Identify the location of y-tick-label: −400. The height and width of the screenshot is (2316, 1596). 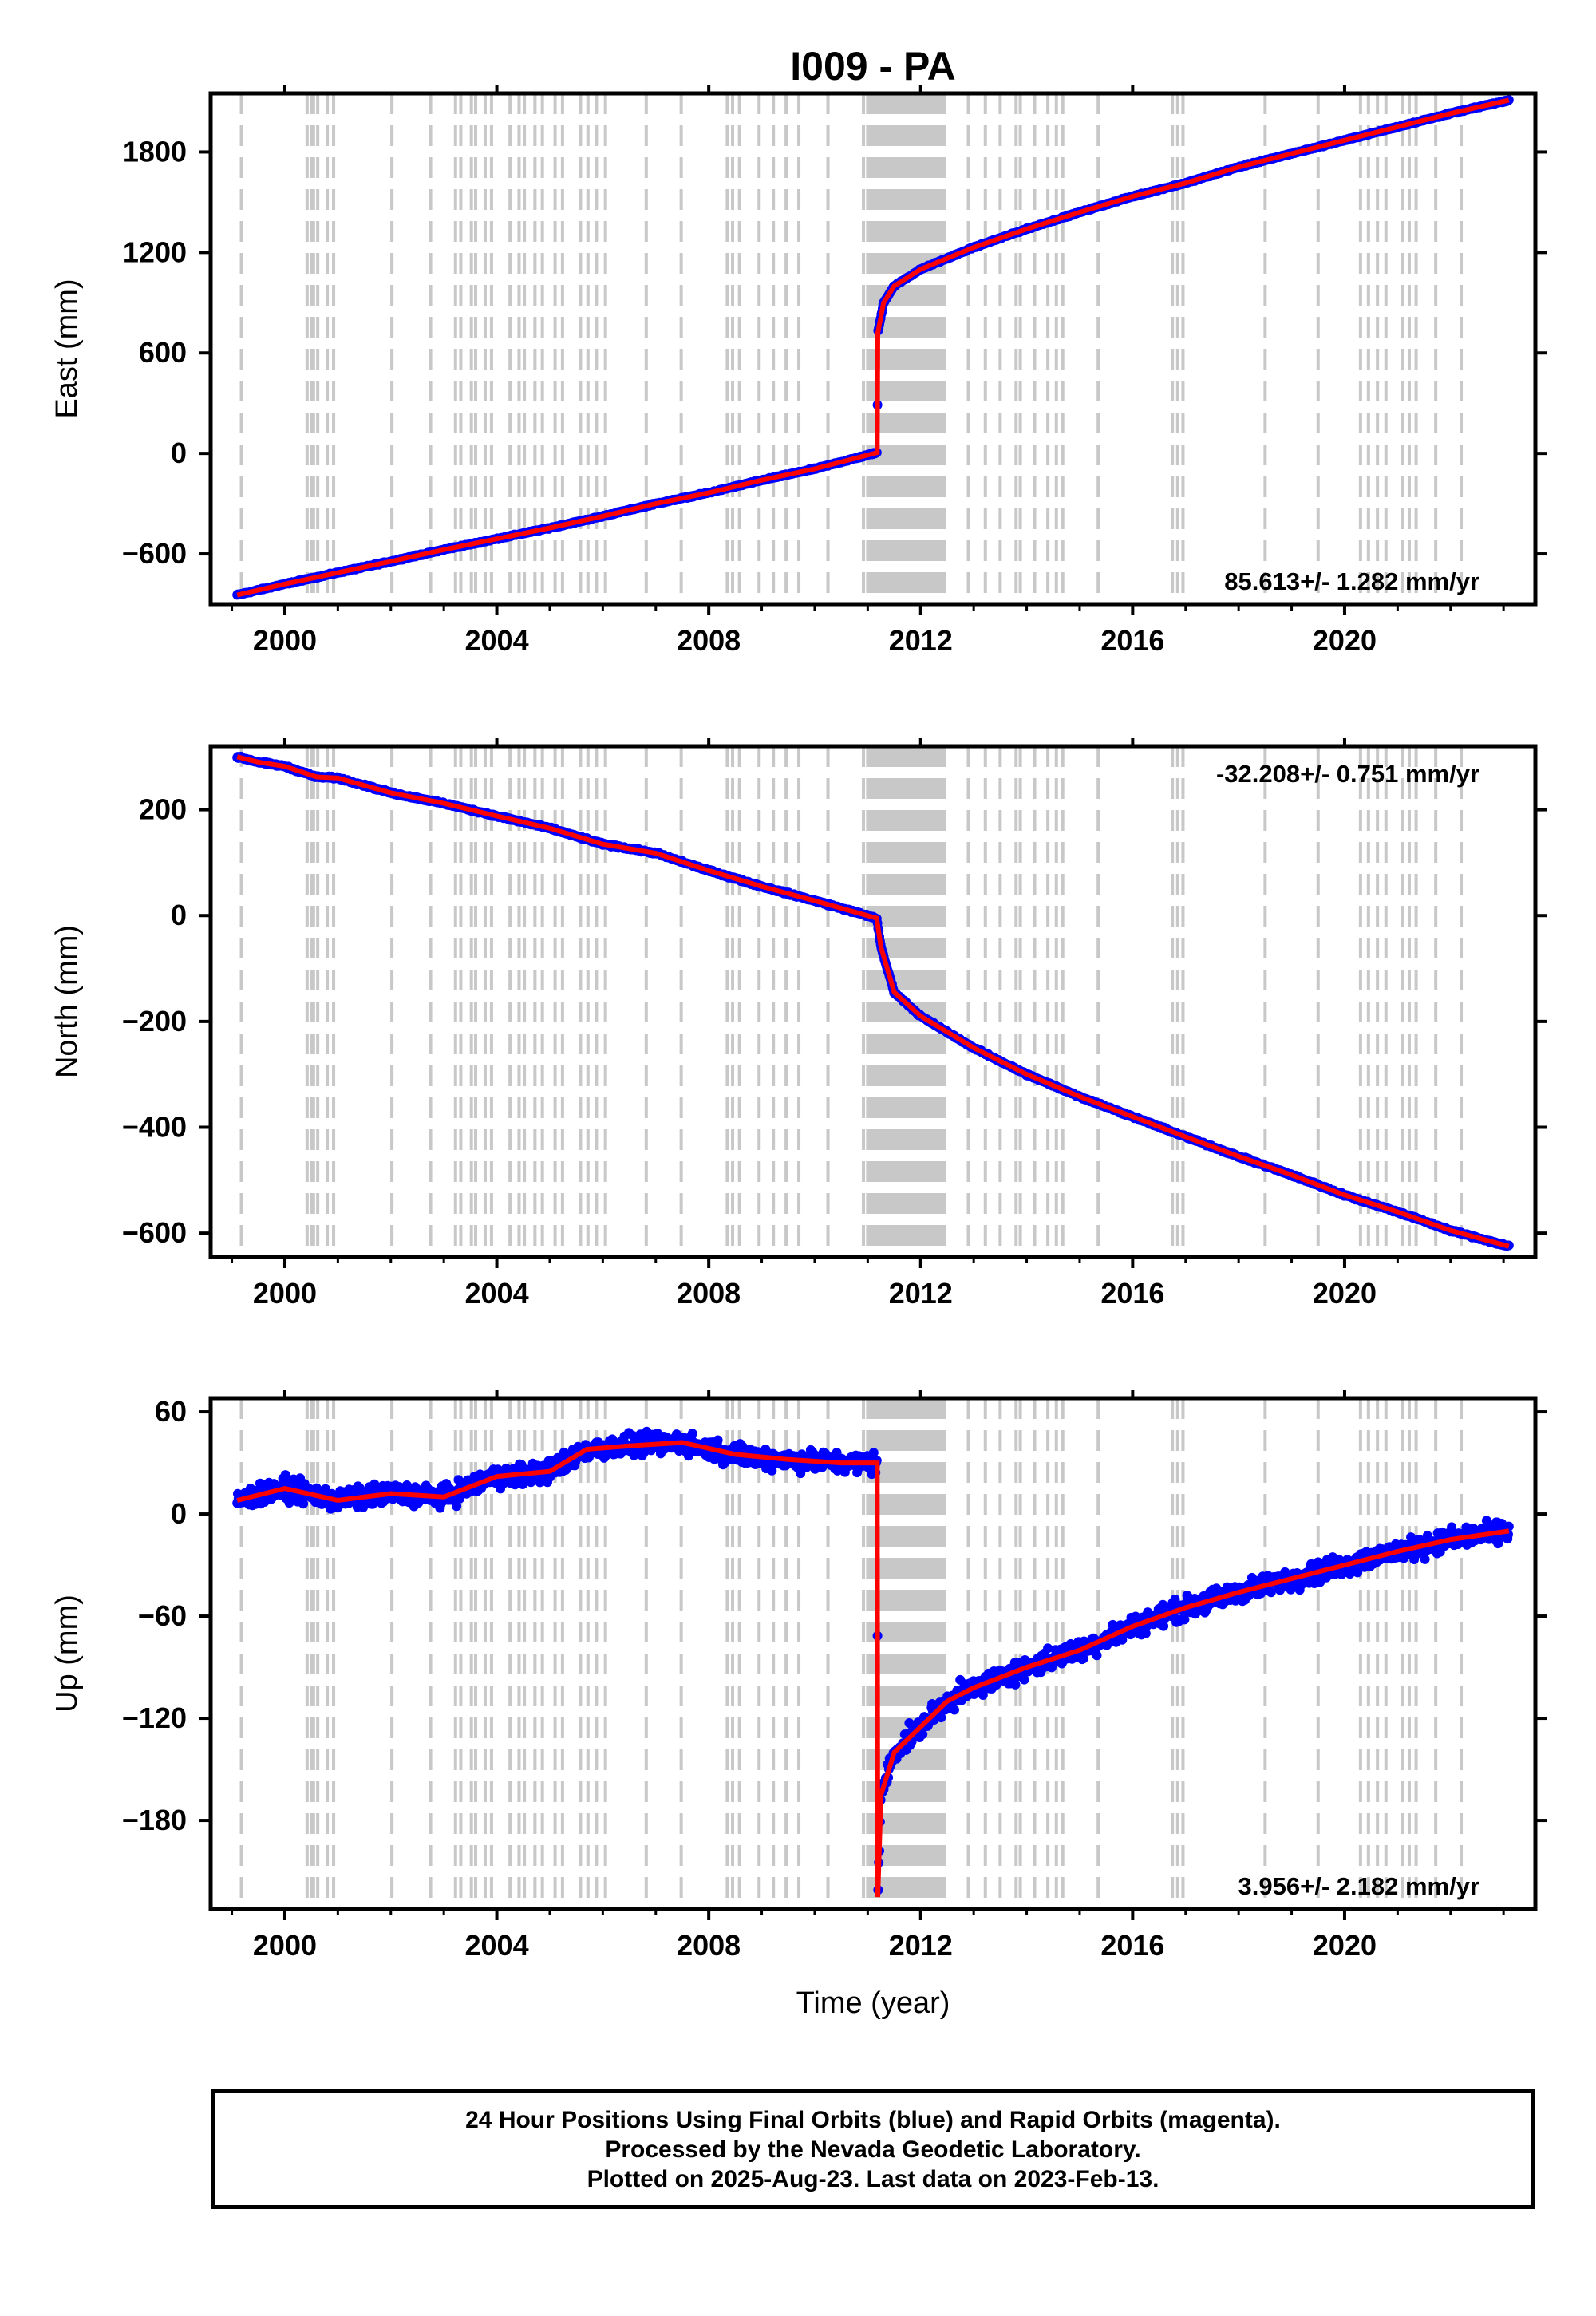
(154, 1127).